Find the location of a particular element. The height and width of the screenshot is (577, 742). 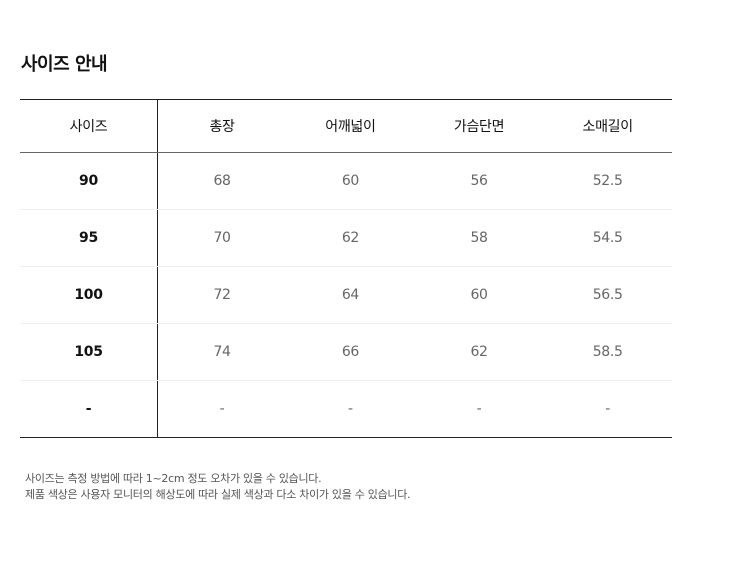

shoulder-width-cell: 66 is located at coordinates (350, 352).